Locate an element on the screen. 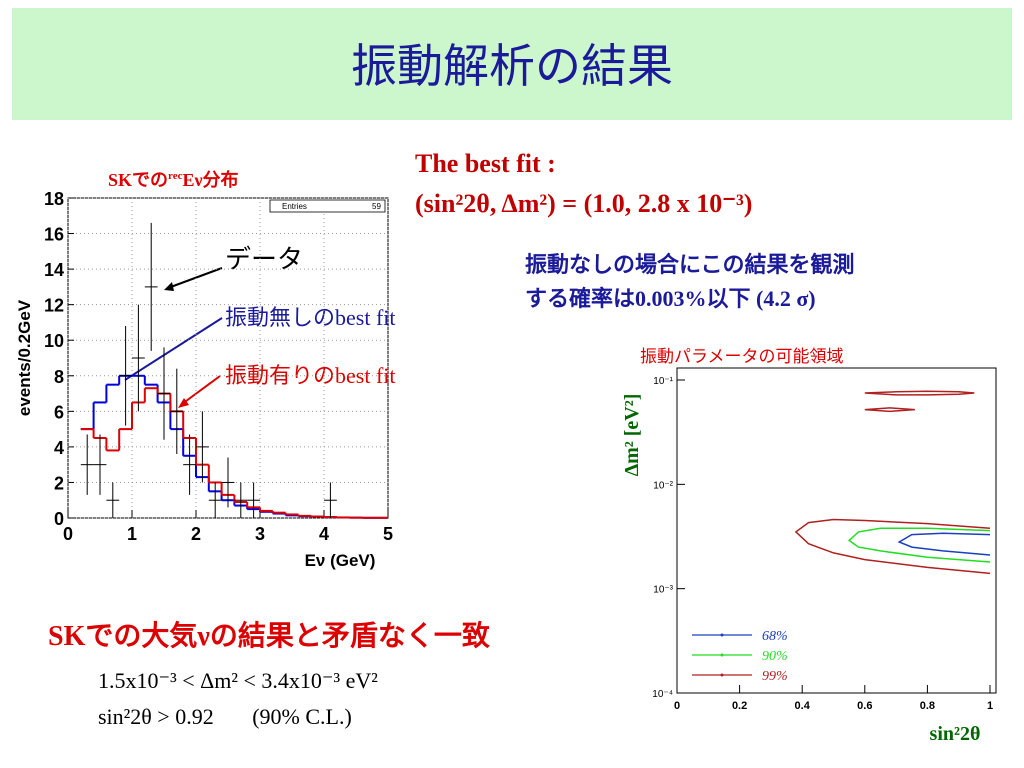 The height and width of the screenshot is (768, 1024). y-axis-label: Δm² [eV²] is located at coordinates (632, 435).